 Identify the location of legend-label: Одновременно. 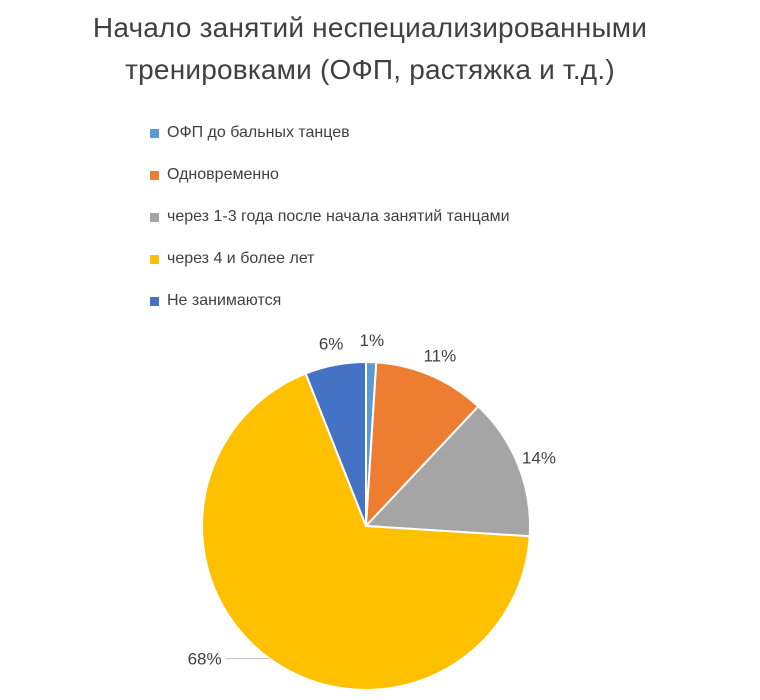
(223, 174).